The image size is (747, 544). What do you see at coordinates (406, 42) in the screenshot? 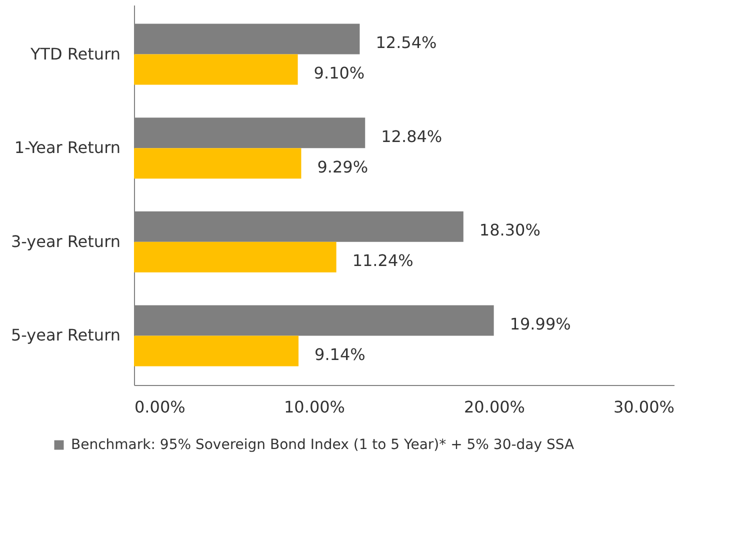
I see `data-label: 12.54%` at bounding box center [406, 42].